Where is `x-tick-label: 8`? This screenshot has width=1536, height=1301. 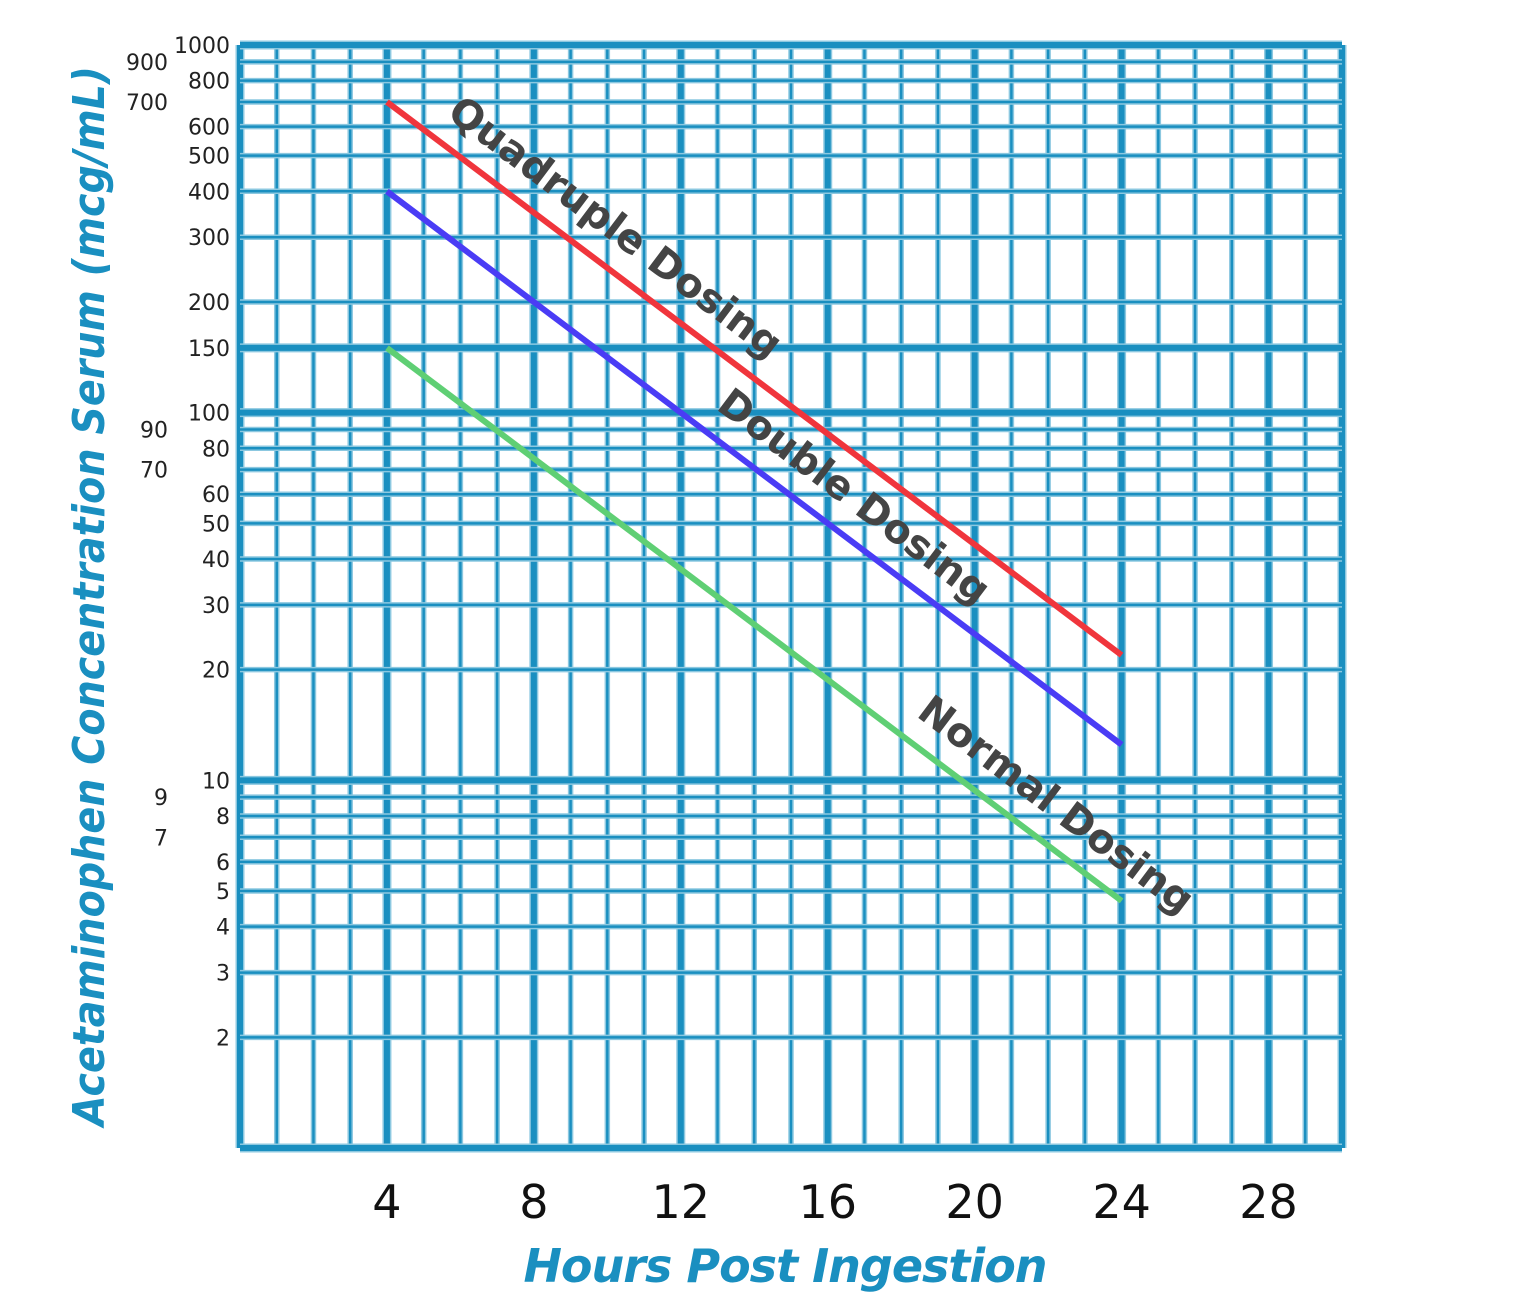 x-tick-label: 8 is located at coordinates (533, 1202).